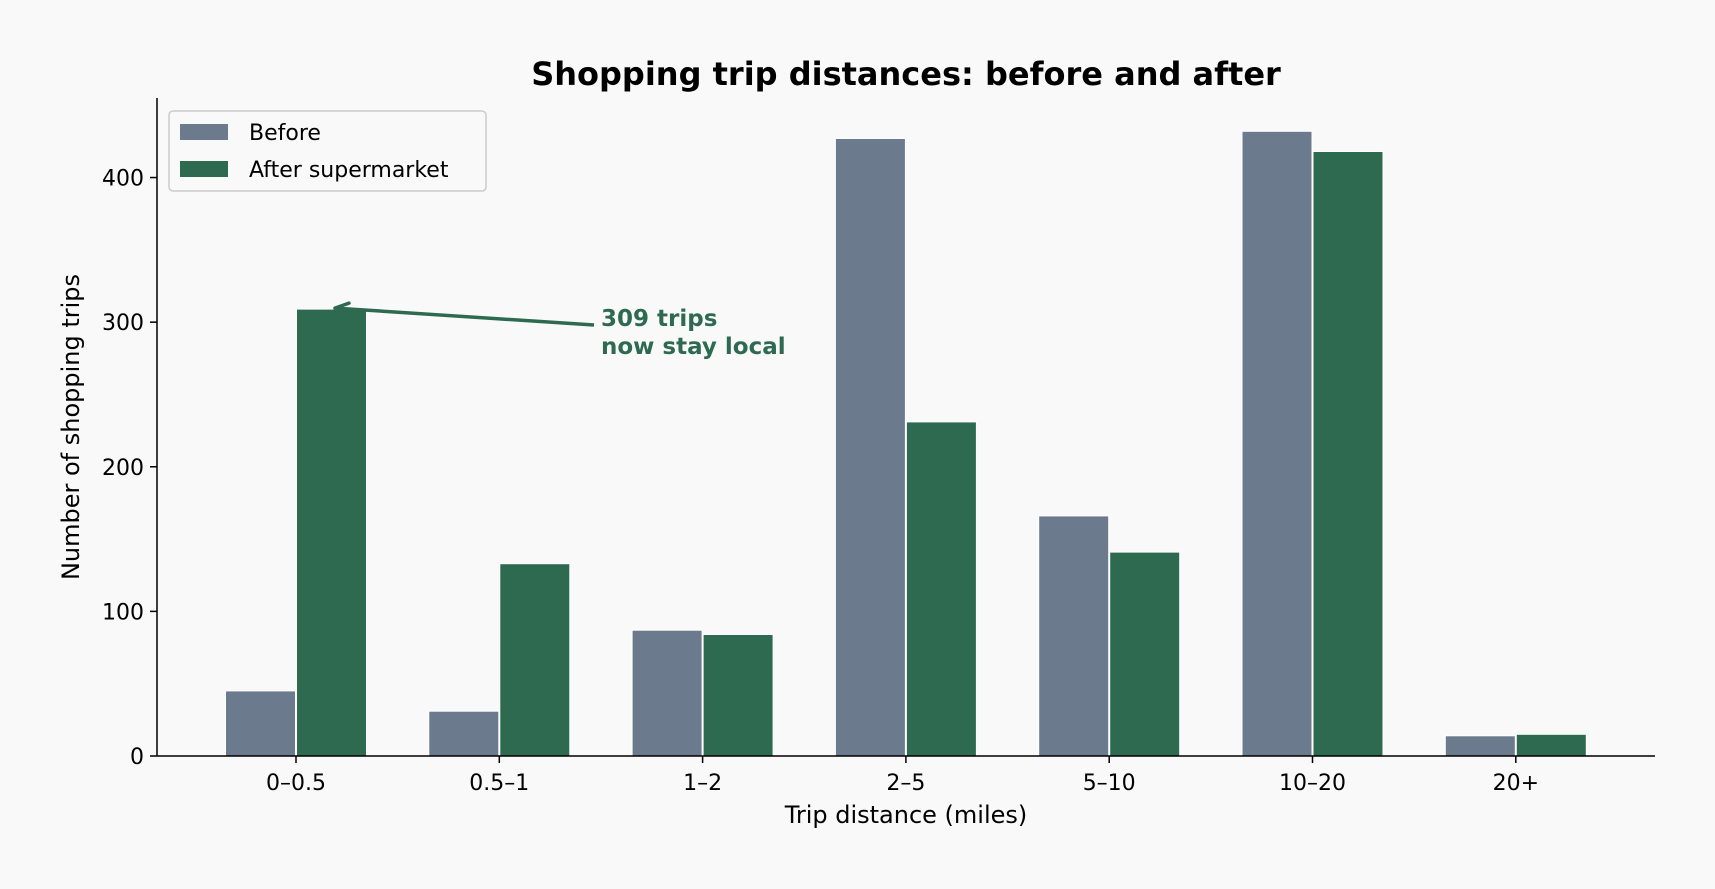  What do you see at coordinates (1109, 783) in the screenshot?
I see `x-tick-label: 5–10` at bounding box center [1109, 783].